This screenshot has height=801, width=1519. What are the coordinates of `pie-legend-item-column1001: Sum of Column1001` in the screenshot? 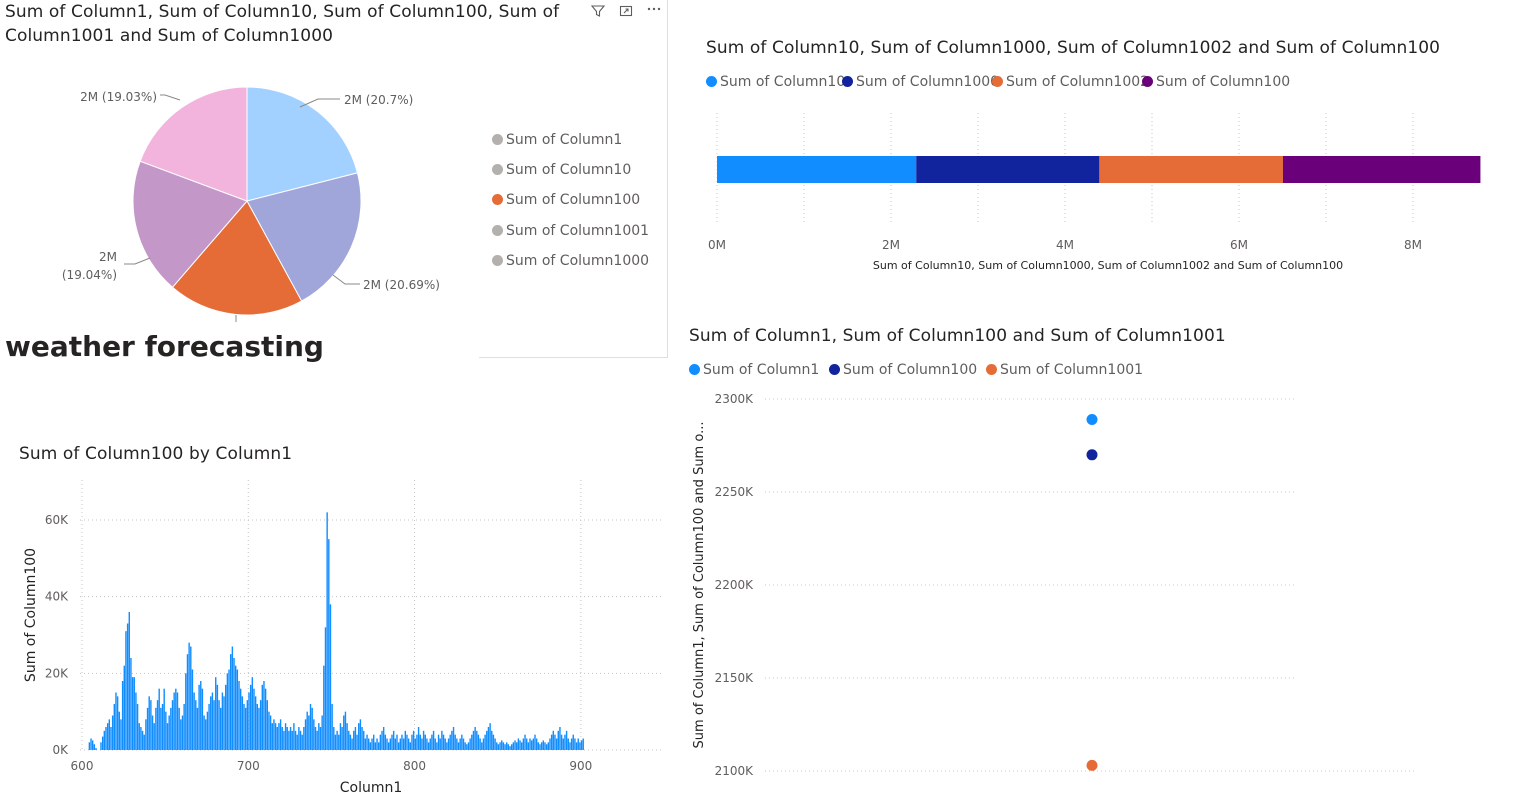 It's located at (570, 231).